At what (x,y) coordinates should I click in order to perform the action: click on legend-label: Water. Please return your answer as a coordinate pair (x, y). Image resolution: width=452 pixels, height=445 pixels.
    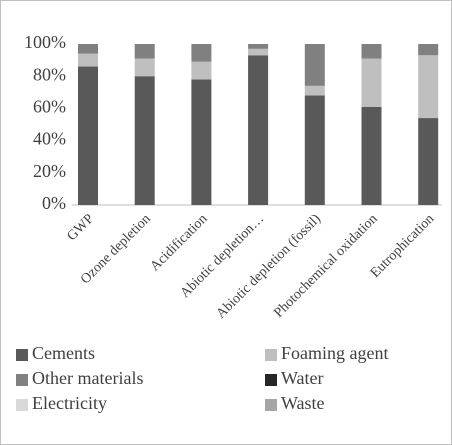
    Looking at the image, I should click on (302, 378).